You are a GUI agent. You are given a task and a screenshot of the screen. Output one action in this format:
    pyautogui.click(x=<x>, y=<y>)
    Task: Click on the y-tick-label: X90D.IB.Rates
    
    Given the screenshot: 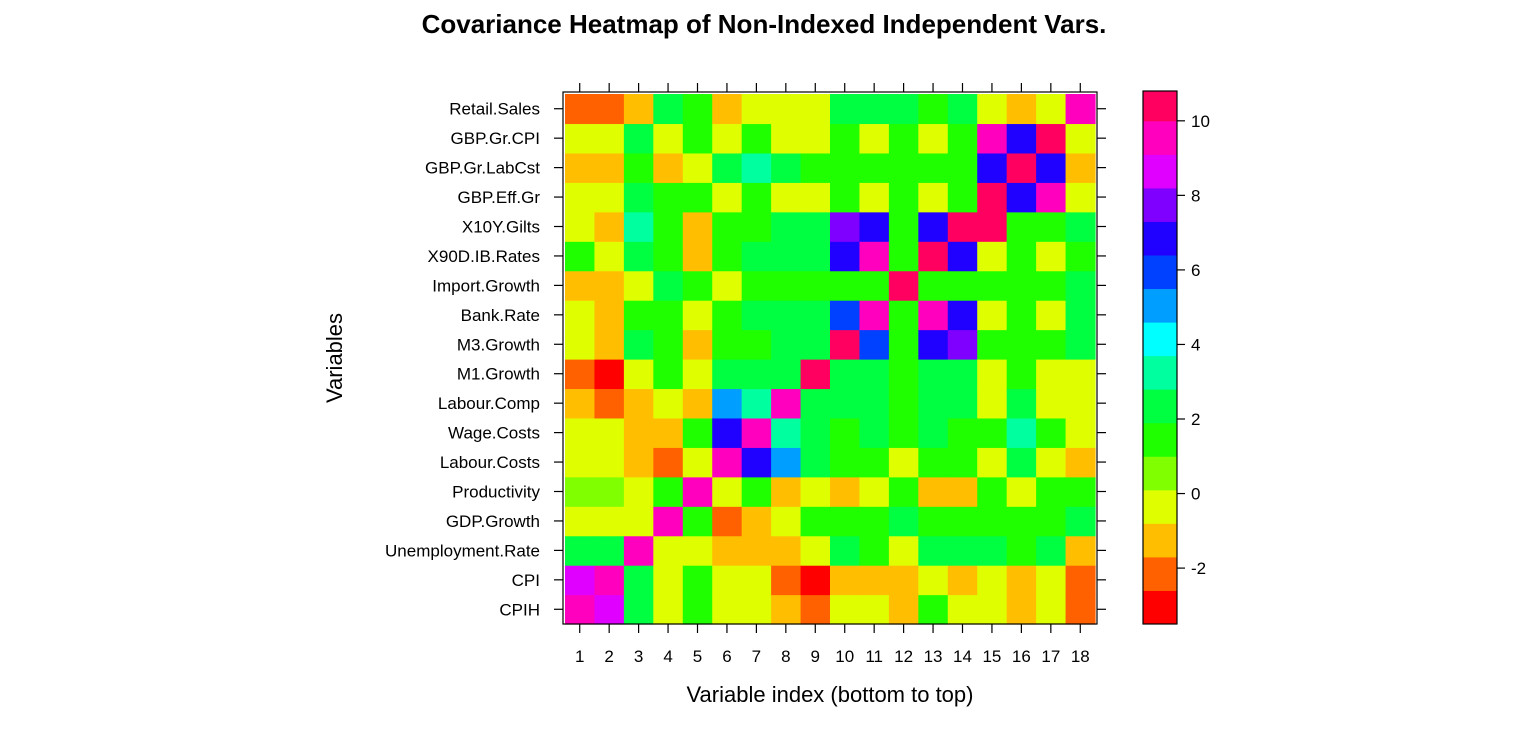 What is the action you would take?
    pyautogui.click(x=484, y=256)
    